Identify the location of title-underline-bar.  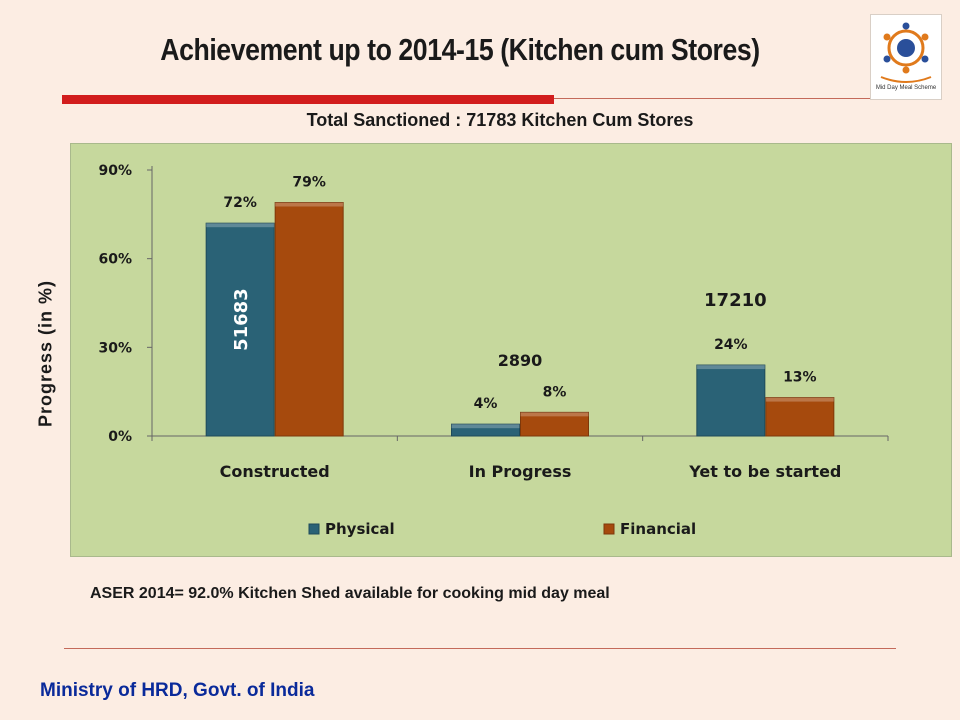
(308, 99).